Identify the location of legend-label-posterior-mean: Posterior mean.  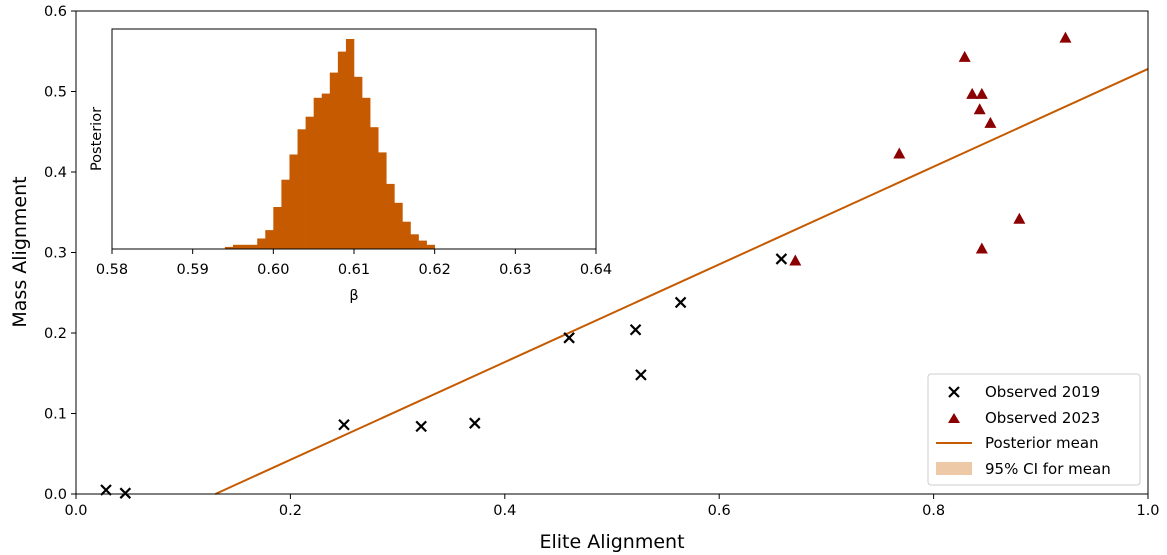
(1042, 443).